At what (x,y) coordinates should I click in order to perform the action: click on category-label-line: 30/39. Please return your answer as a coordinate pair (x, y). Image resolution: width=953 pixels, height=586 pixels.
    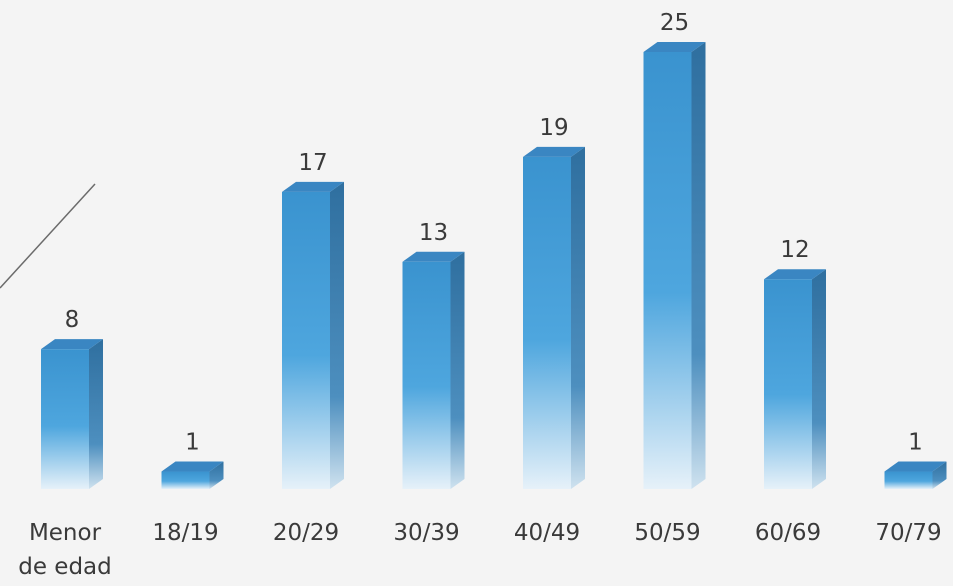
    Looking at the image, I should click on (426, 533).